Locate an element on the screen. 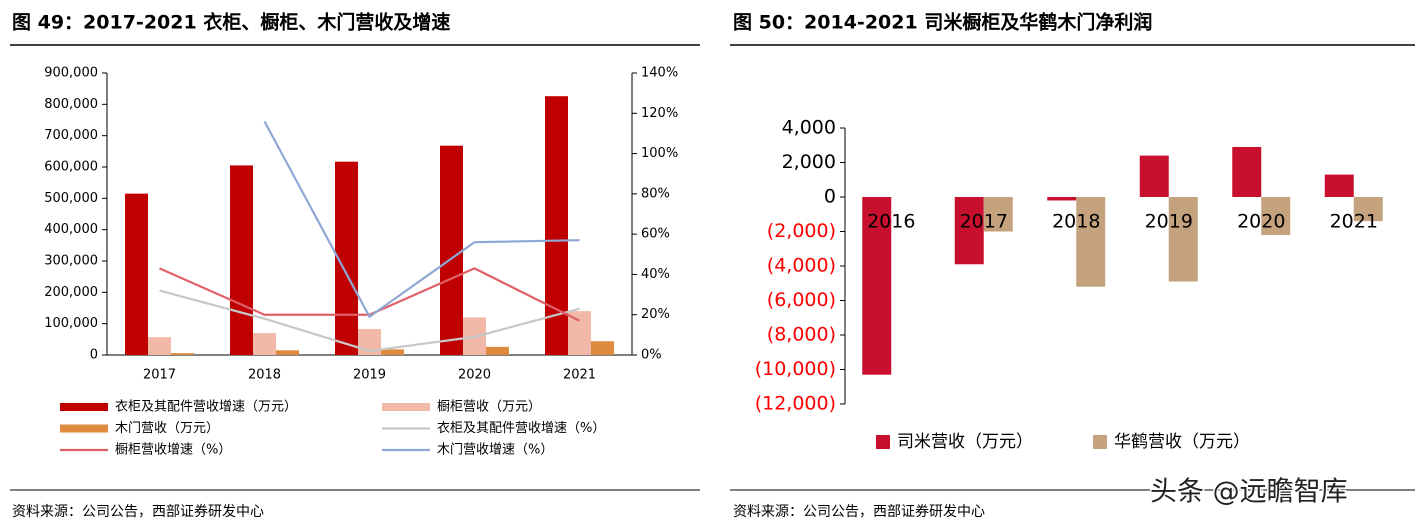 This screenshot has width=1426, height=527. y-tick-label: (8,000) is located at coordinates (801, 335).